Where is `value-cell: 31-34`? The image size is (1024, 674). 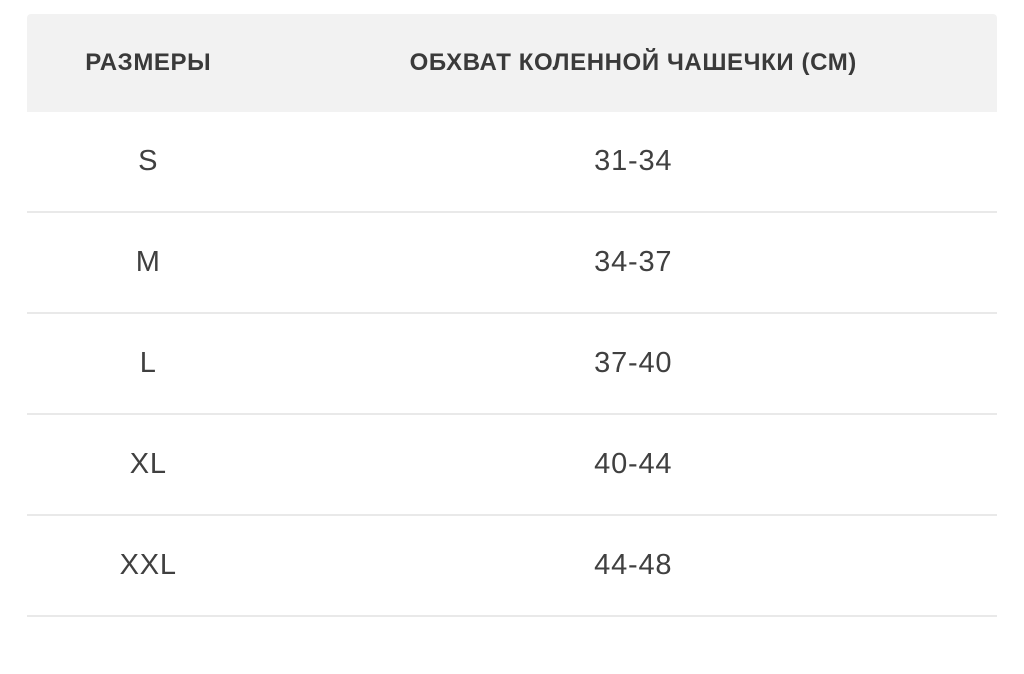
value-cell: 31-34 is located at coordinates (633, 161).